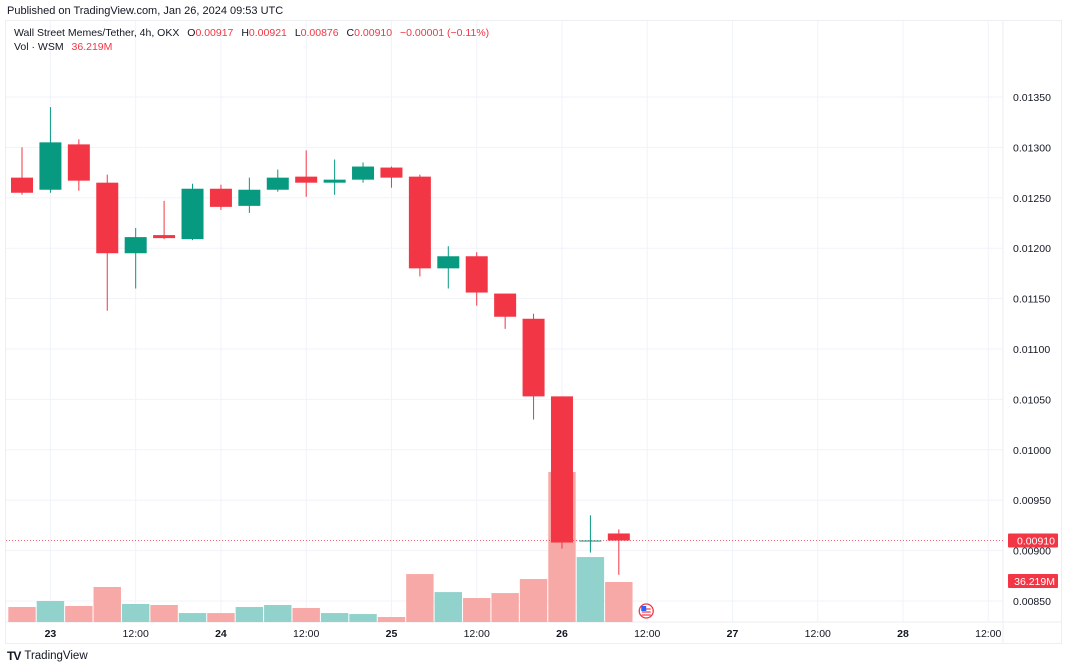  Describe the element at coordinates (1031, 300) in the screenshot. I see `y-tick-label: 0.01150` at that location.